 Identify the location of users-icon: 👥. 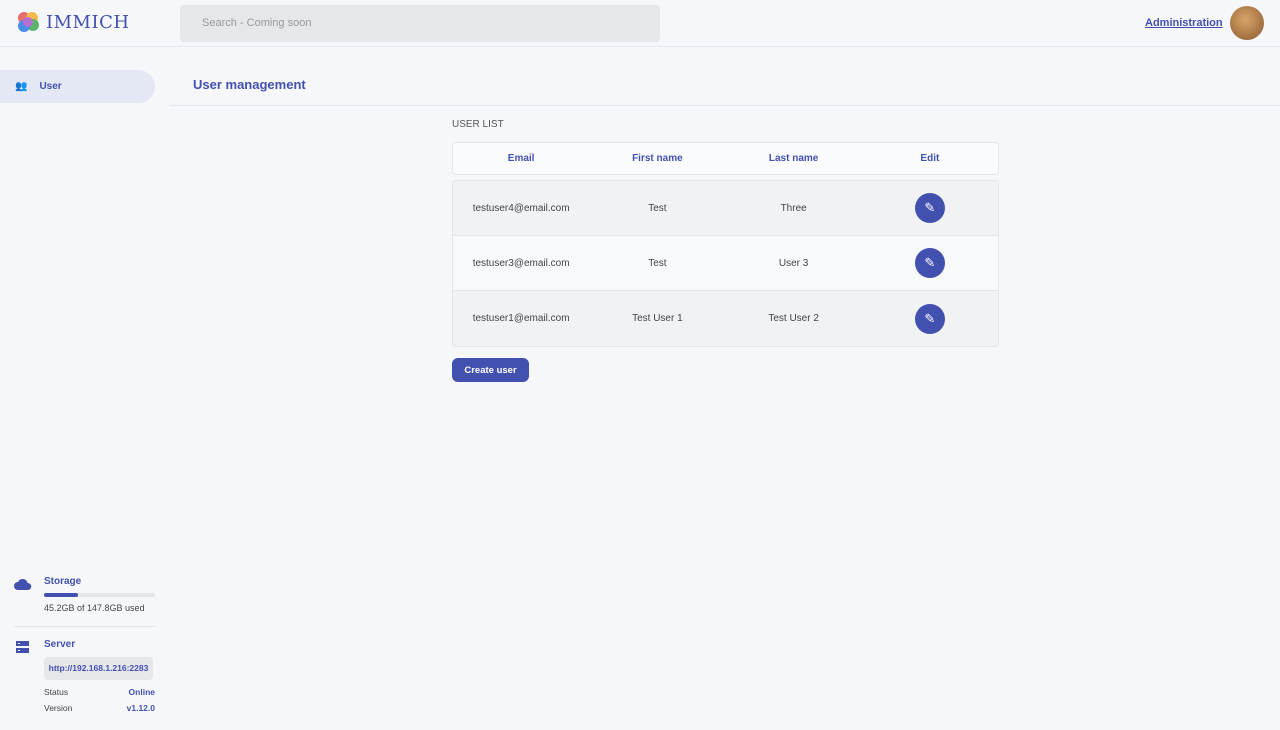
(21, 86).